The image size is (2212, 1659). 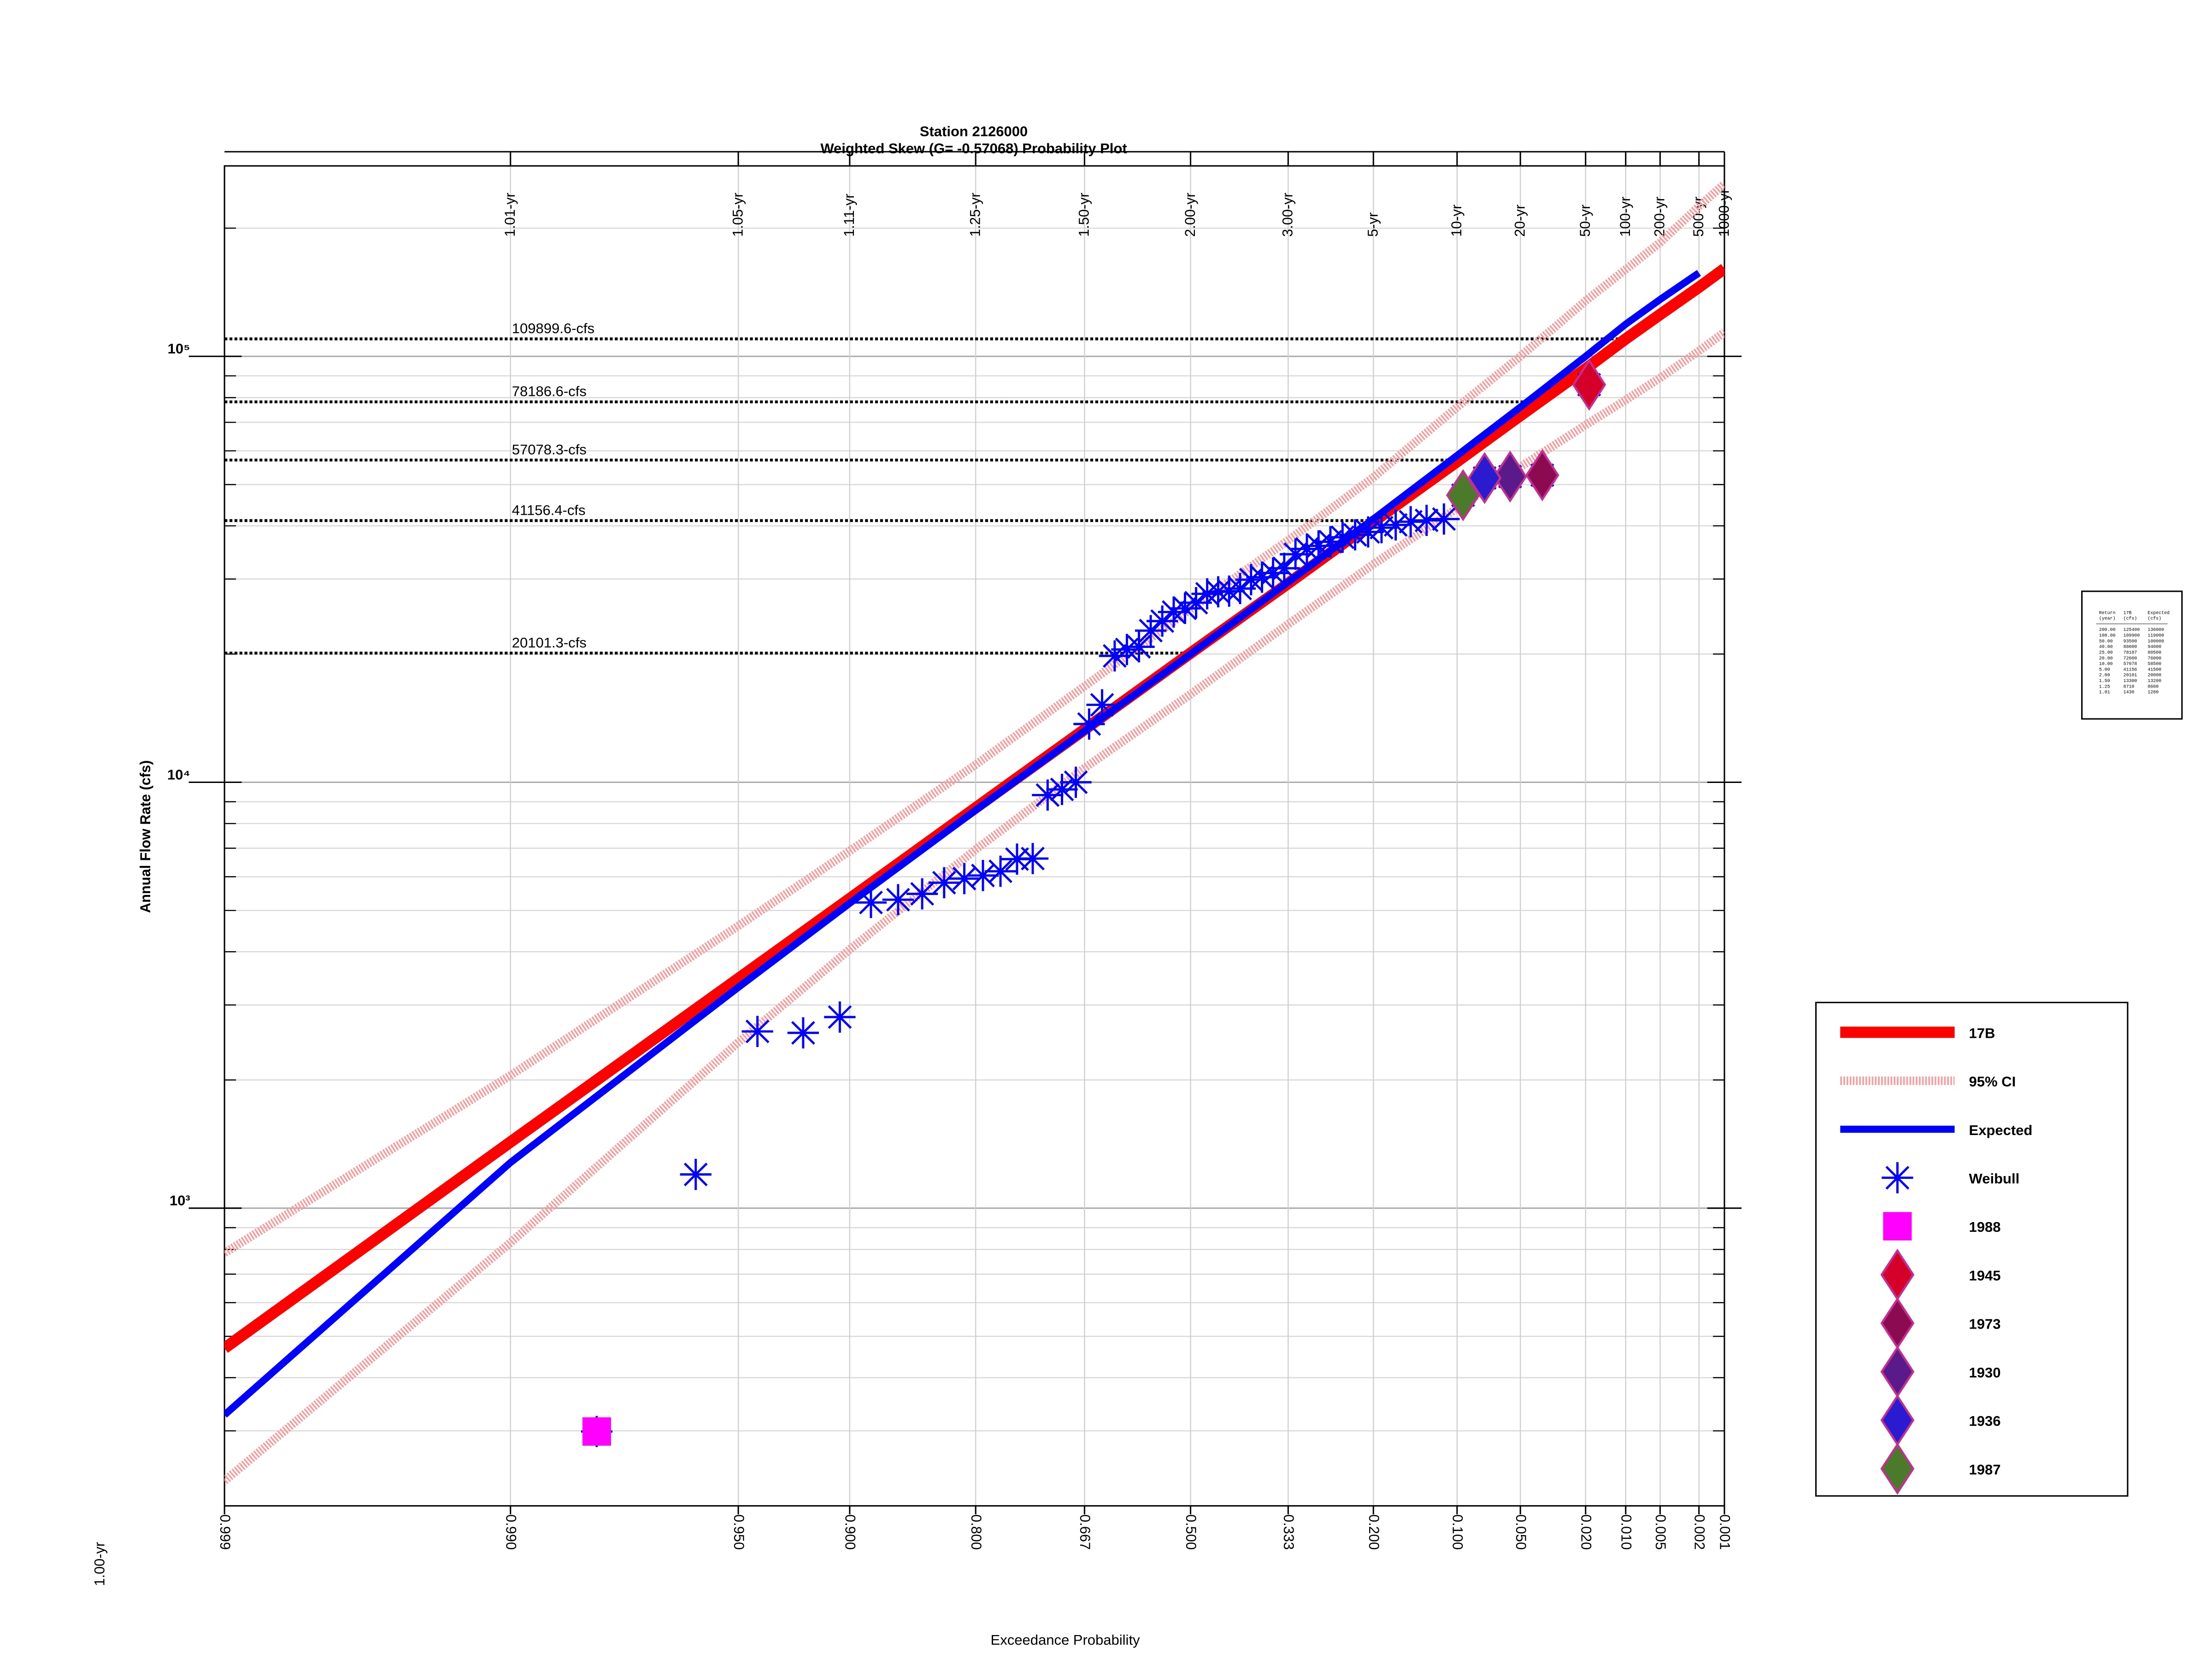 What do you see at coordinates (849, 215) in the screenshot?
I see `x2-tick-label: 1.11-yr` at bounding box center [849, 215].